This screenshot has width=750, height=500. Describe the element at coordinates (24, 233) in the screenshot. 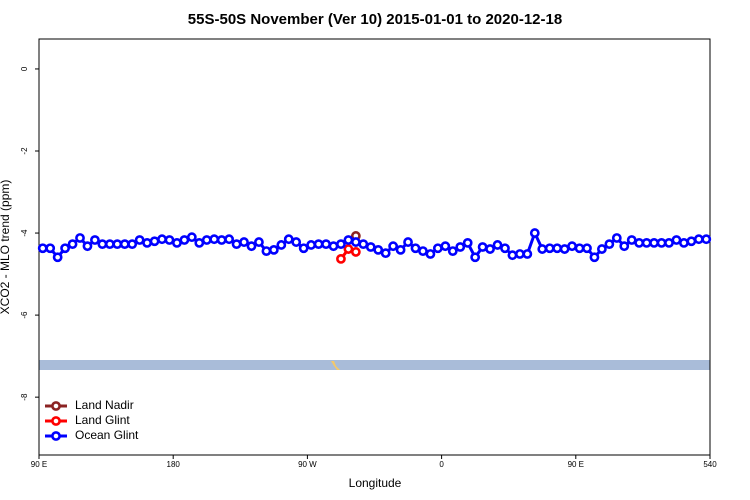

I see `y-tick-label: -4` at that location.